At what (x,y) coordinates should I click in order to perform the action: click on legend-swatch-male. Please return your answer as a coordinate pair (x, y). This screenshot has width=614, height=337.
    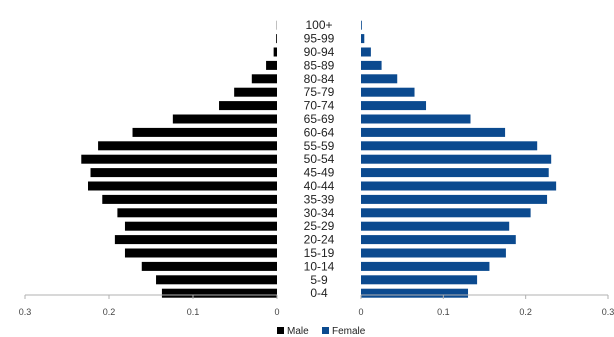
    Looking at the image, I should click on (280, 330).